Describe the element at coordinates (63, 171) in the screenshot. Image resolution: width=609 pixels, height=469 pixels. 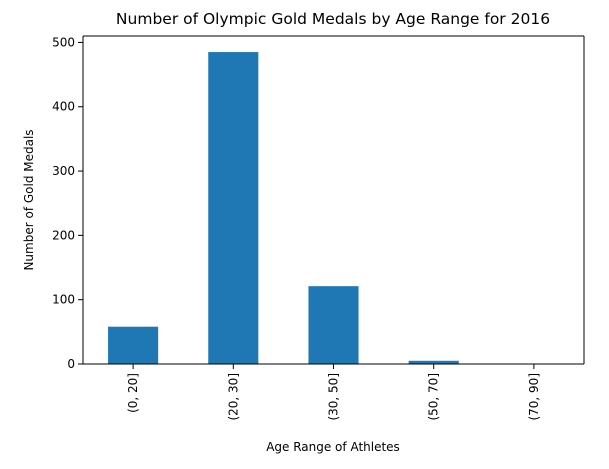
I see `y-tick-label: 300` at that location.